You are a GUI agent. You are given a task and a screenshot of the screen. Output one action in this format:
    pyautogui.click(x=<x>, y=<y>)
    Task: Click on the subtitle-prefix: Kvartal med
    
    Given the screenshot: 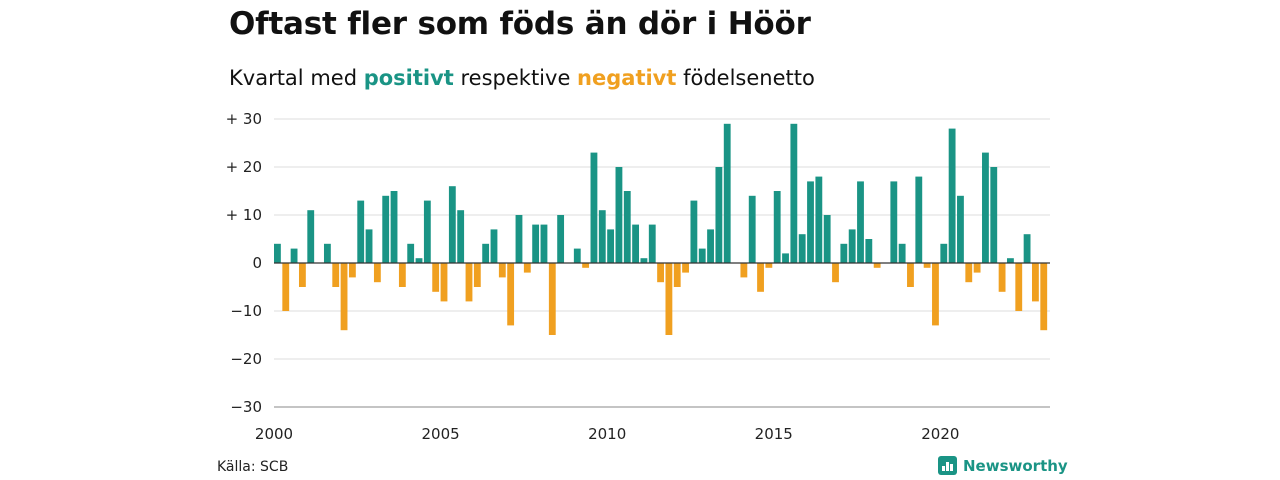 What is the action you would take?
    pyautogui.click(x=296, y=78)
    